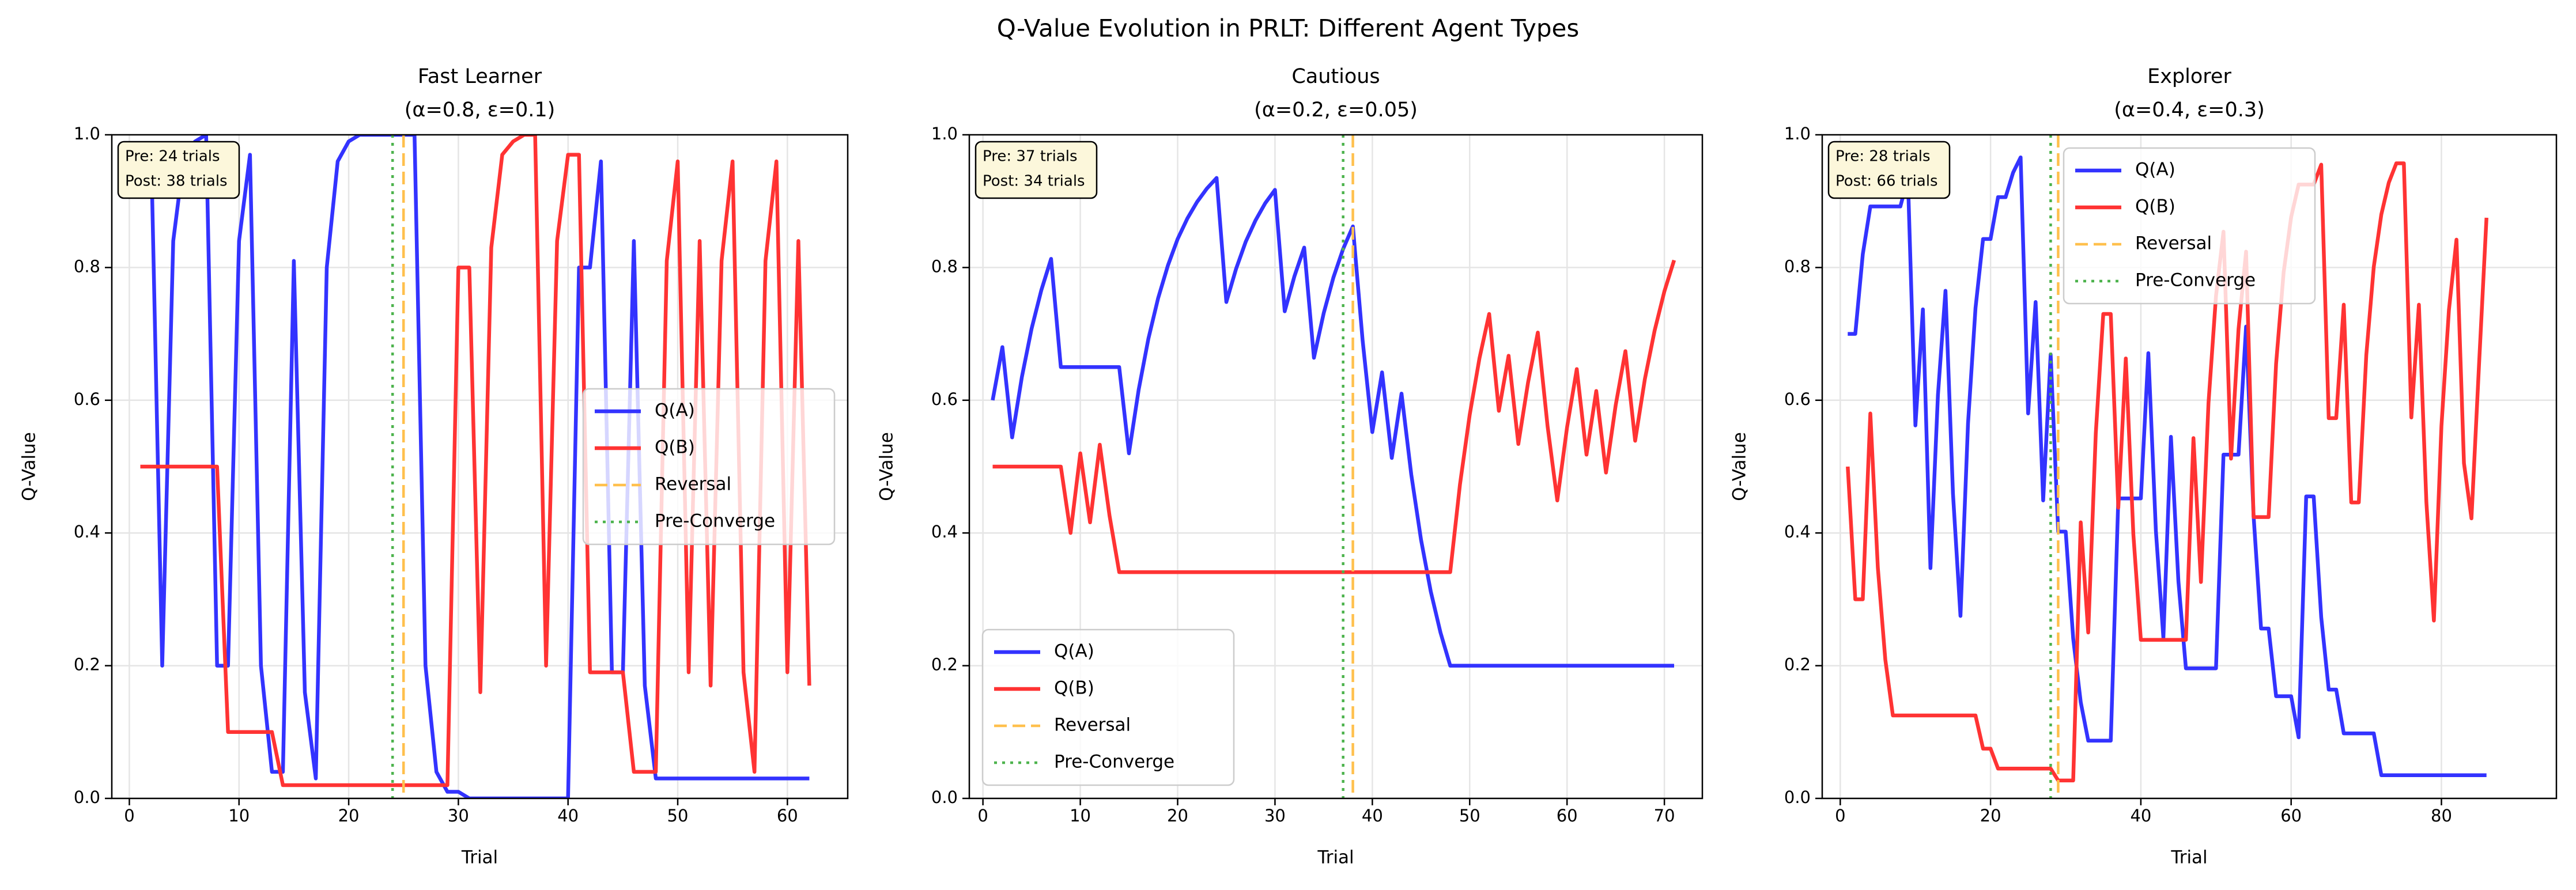  Describe the element at coordinates (2189, 76) in the screenshot. I see `subplot-title: Explorer` at that location.